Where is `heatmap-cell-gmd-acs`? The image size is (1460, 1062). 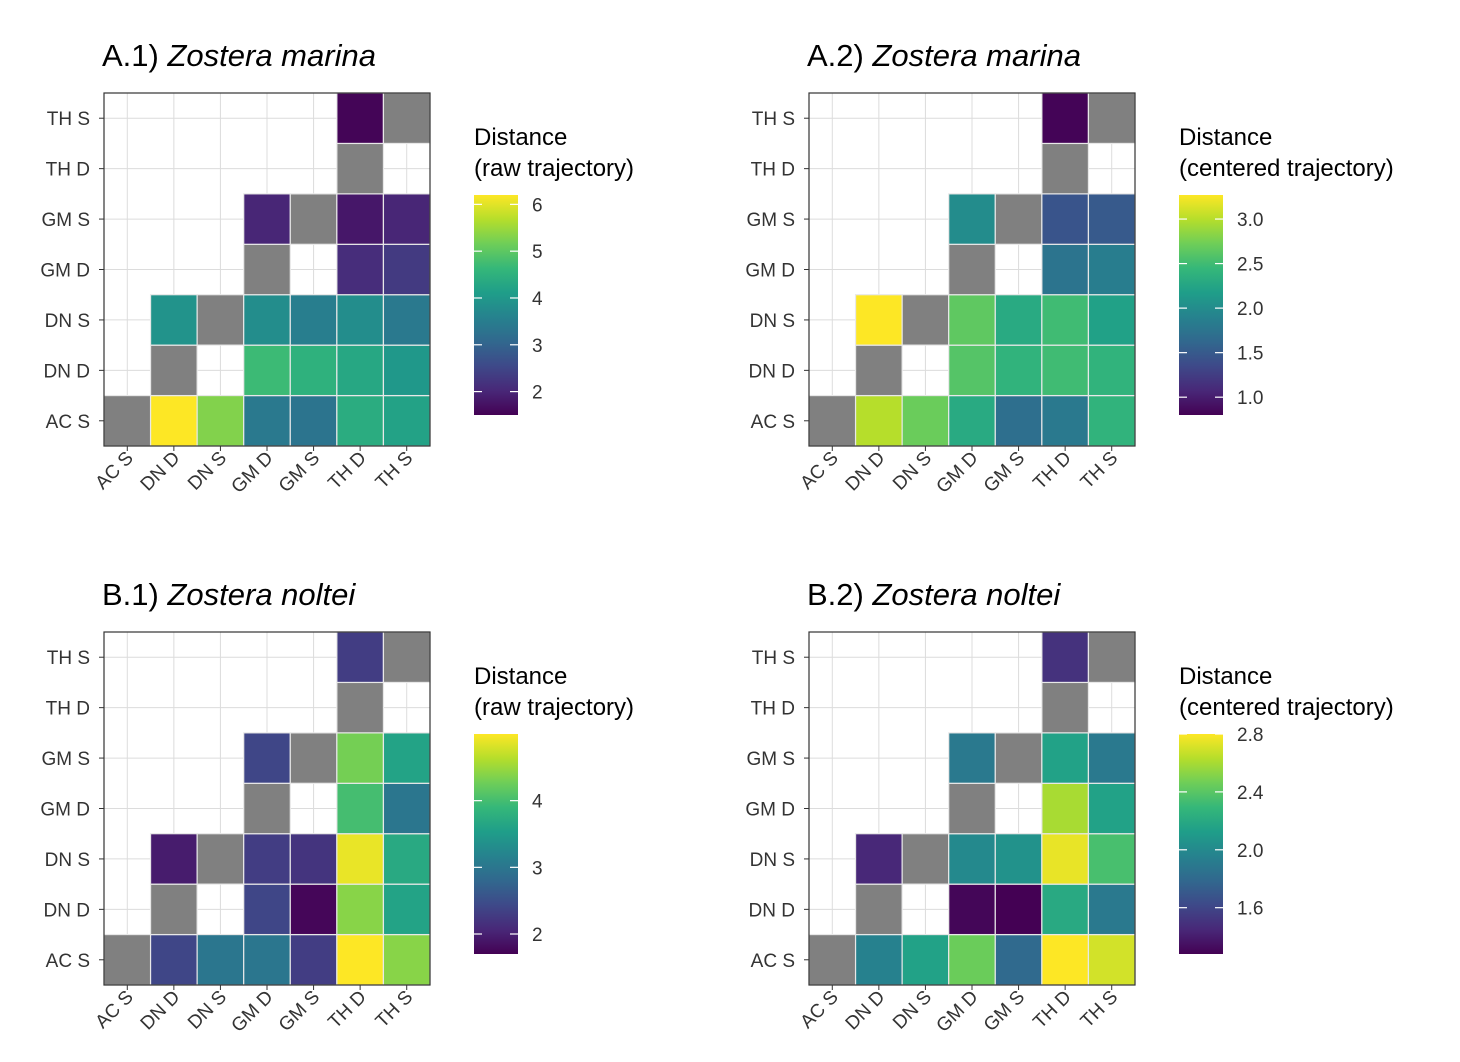
heatmap-cell-gmd-acs is located at coordinates (267, 420).